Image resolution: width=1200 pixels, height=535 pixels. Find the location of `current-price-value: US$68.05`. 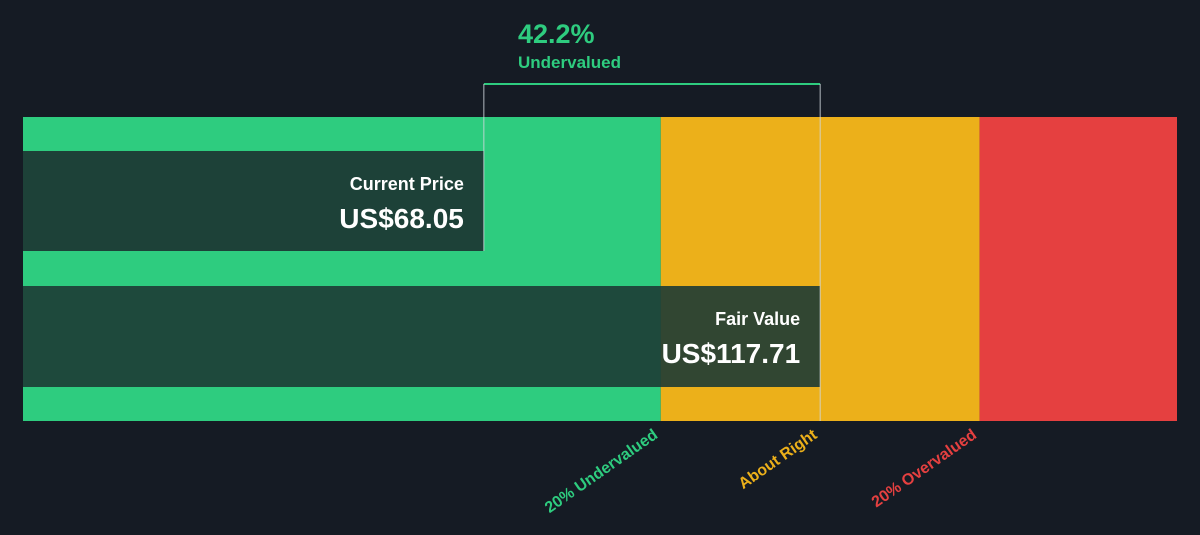

current-price-value: US$68.05 is located at coordinates (401, 218).